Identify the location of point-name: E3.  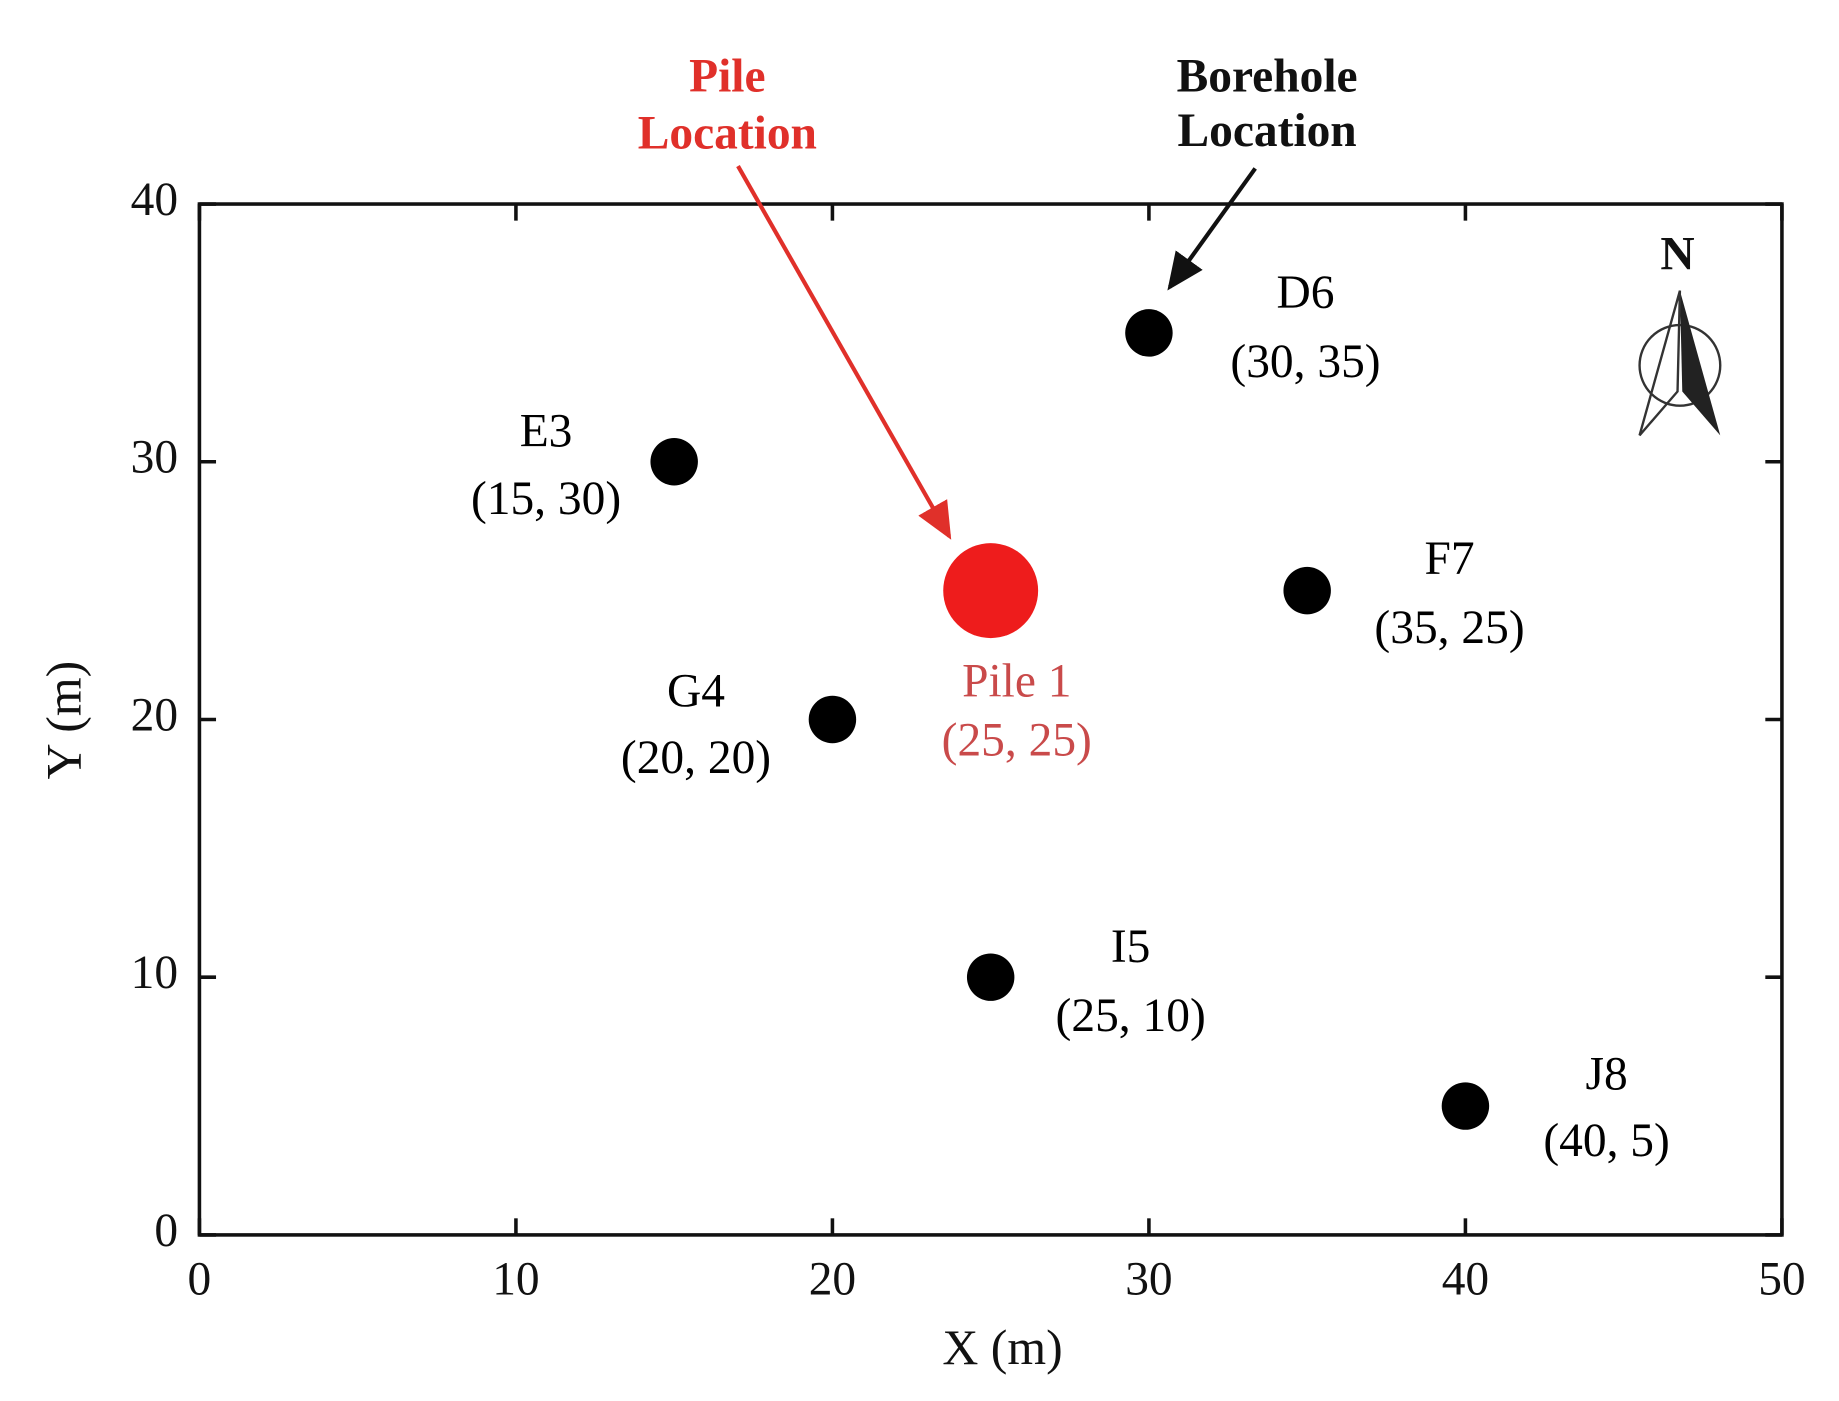
(546, 432).